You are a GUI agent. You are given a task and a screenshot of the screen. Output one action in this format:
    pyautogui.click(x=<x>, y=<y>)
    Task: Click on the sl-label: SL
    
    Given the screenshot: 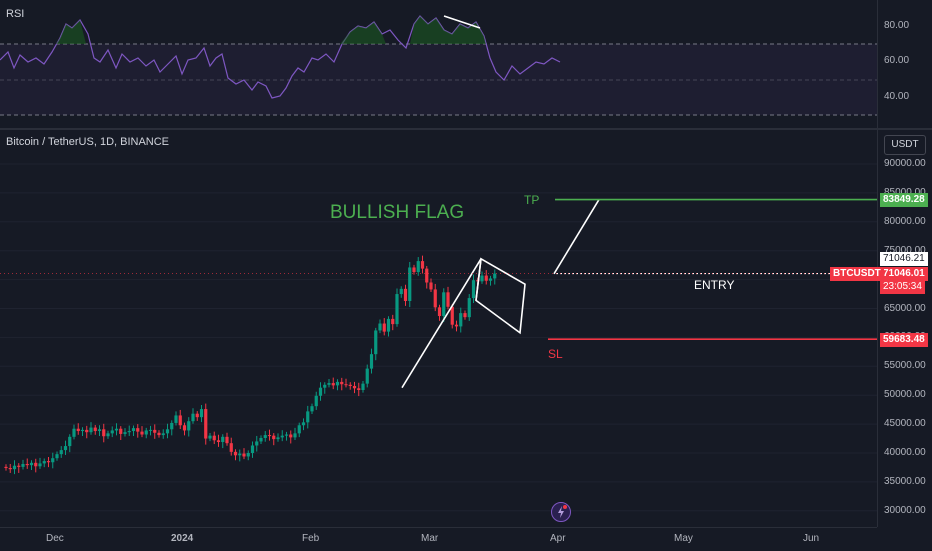 What is the action you would take?
    pyautogui.click(x=555, y=354)
    